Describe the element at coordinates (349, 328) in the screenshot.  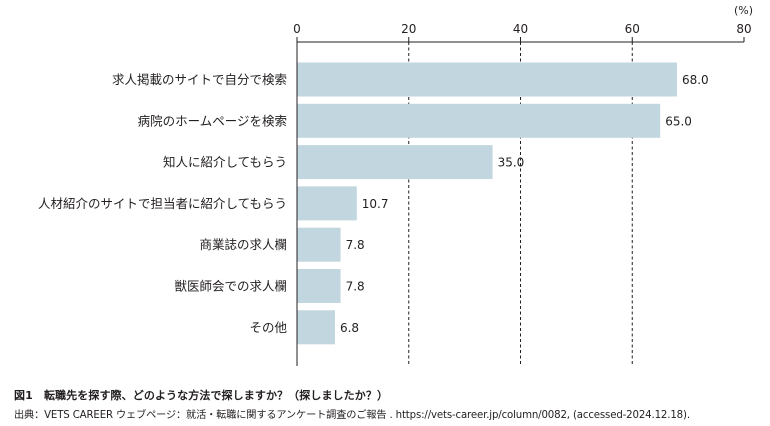
I see `data-label: 6.8` at that location.